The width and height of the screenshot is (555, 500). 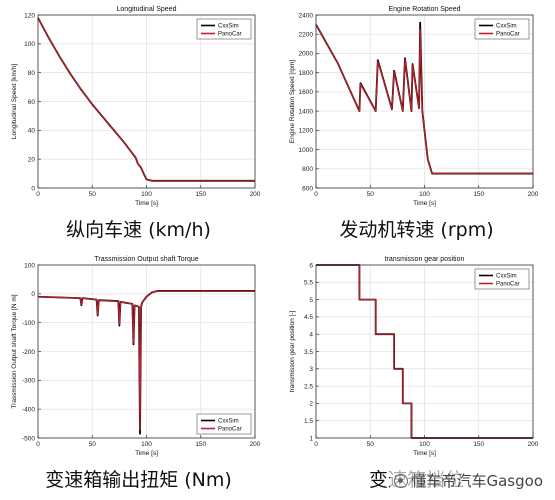 I want to click on chart-title: transmisson gear position, so click(x=425, y=259).